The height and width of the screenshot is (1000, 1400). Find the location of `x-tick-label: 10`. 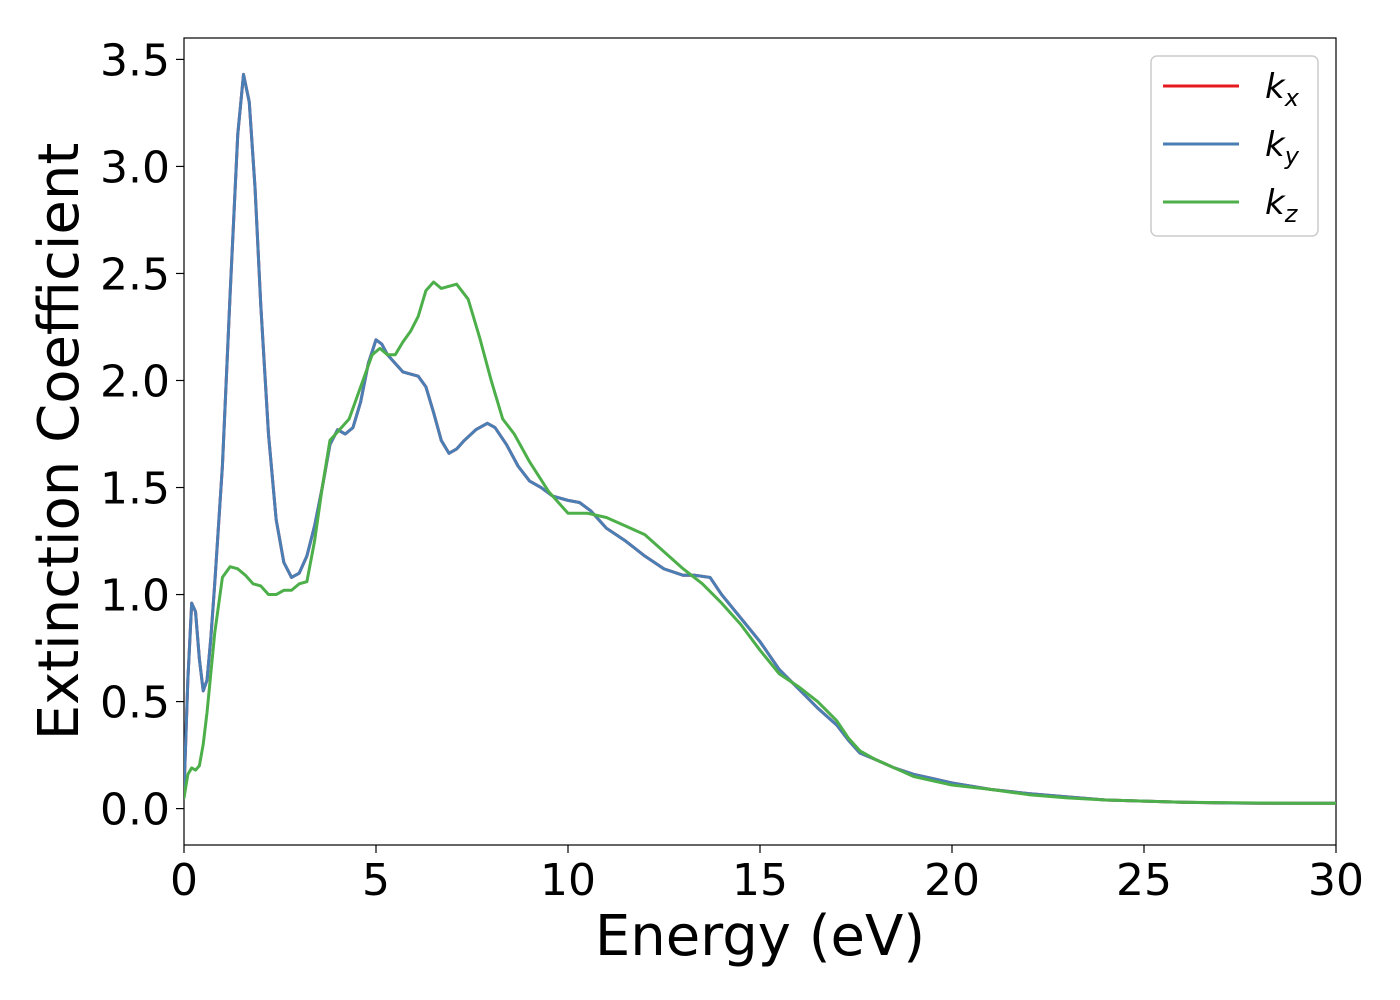

x-tick-label: 10 is located at coordinates (568, 880).